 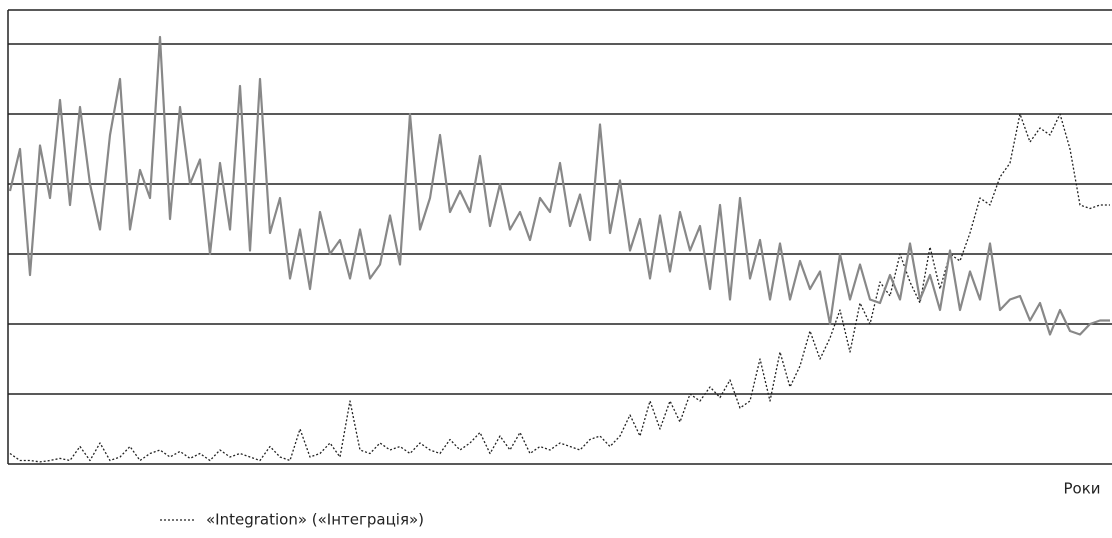 I want to click on x-axis-label: Роки, so click(x=1081, y=489).